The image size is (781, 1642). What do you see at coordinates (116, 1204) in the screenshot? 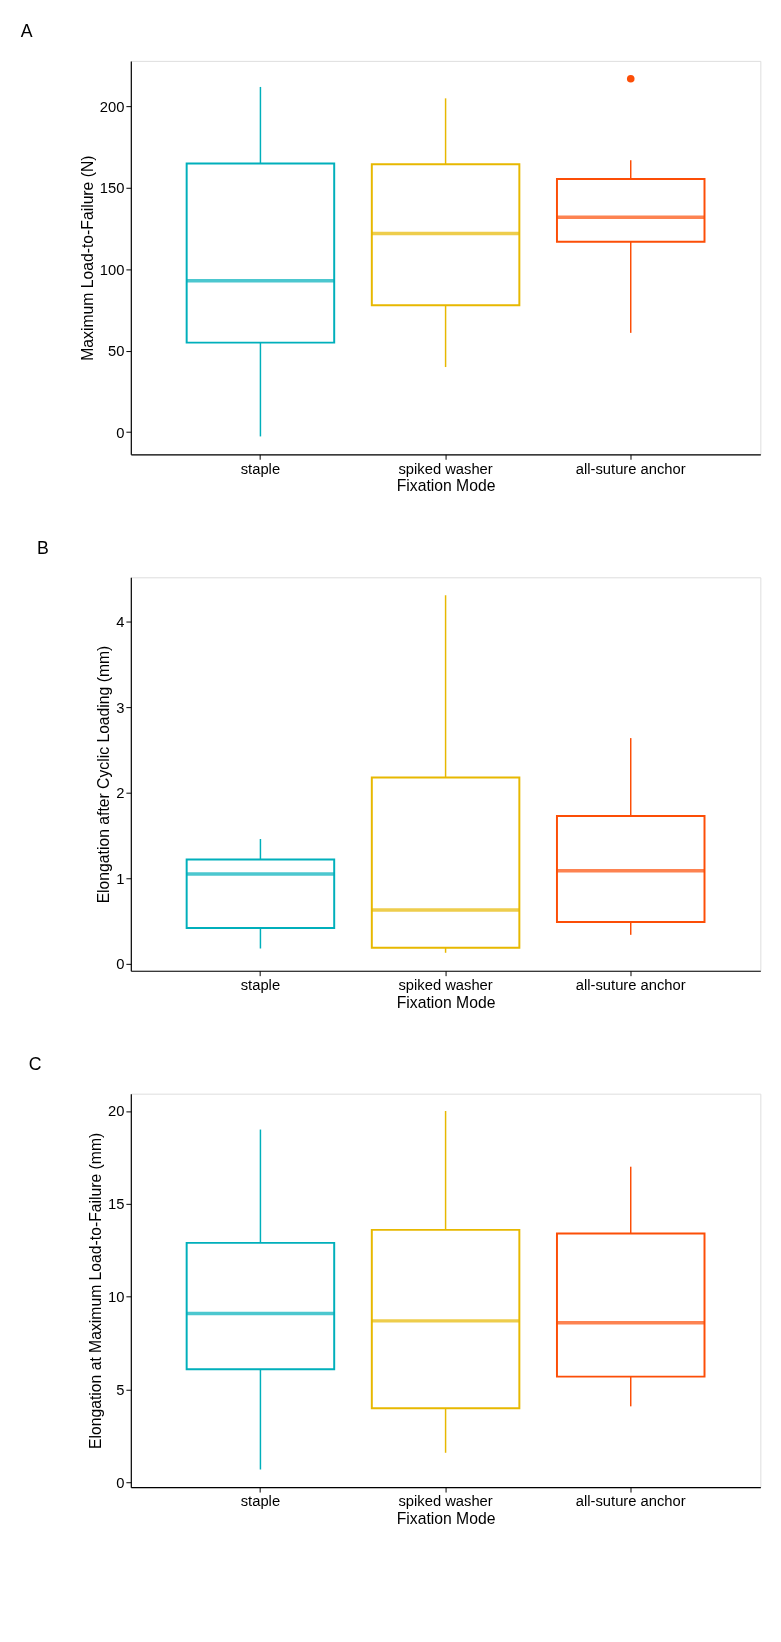
I see `y-tick-label: 15` at bounding box center [116, 1204].